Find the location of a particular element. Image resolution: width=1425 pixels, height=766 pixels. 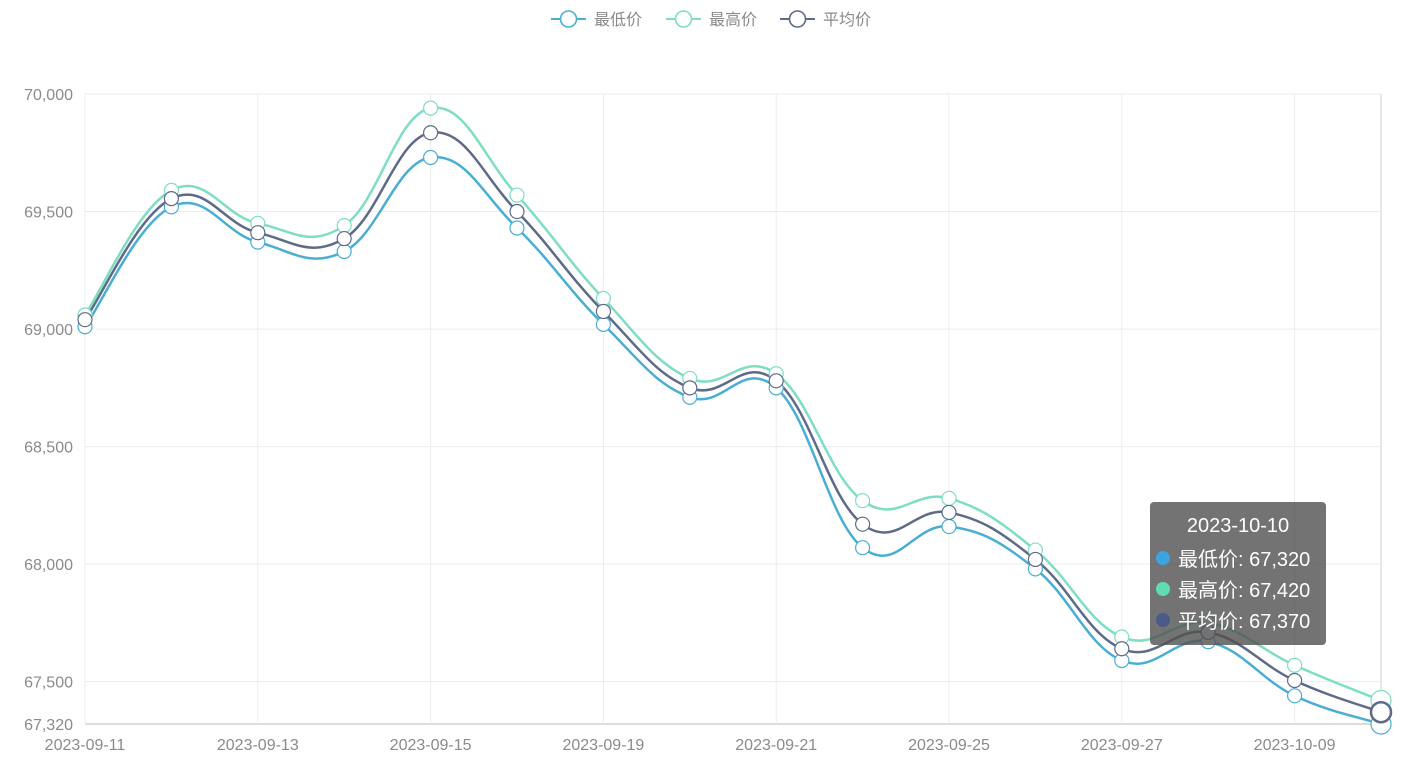

tooltip-dot-low is located at coordinates (1163, 557).